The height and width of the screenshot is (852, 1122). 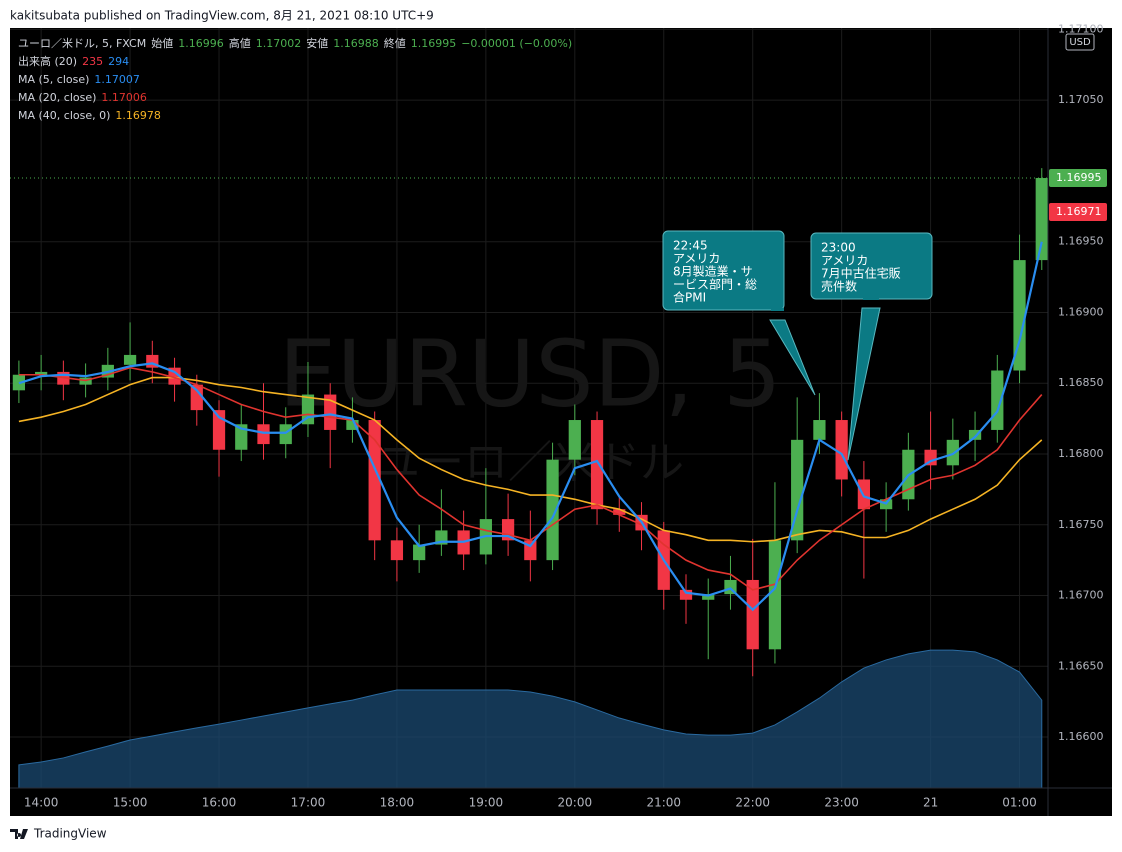 I want to click on x-tick-label: 21, so click(x=930, y=803).